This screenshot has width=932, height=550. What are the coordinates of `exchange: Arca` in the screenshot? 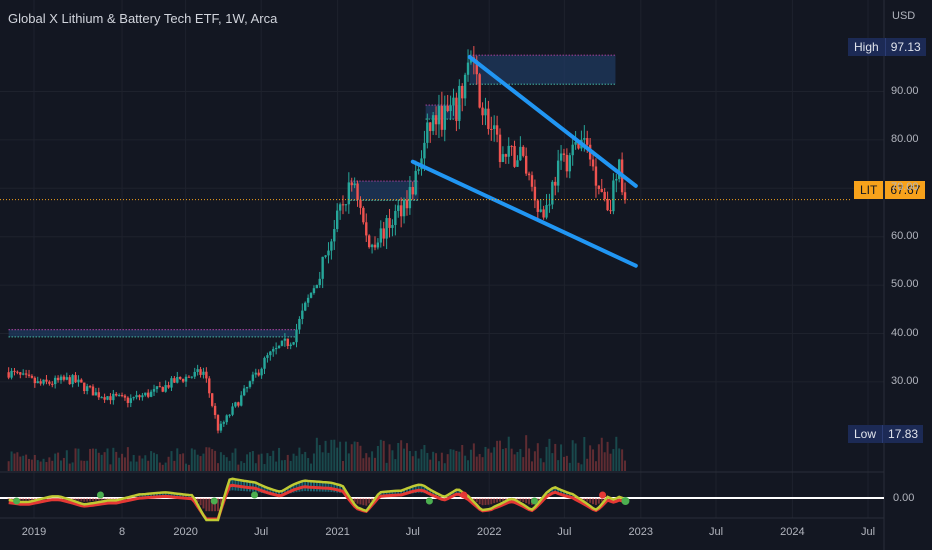 It's located at (260, 18).